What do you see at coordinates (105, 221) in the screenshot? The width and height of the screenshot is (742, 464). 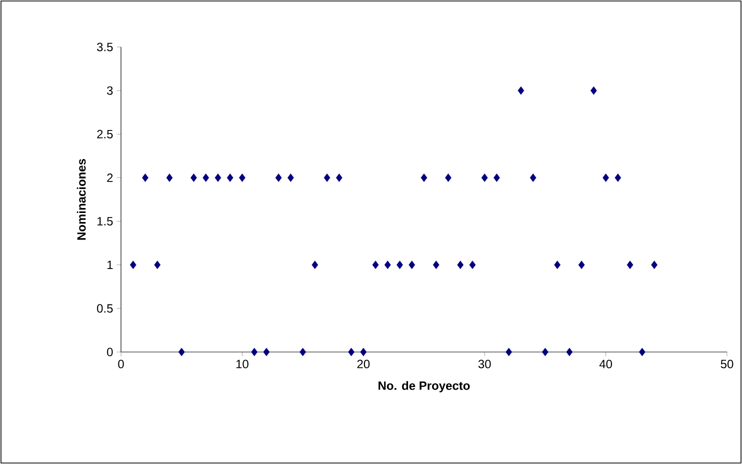 I see `y-tick-label: 1.5` at bounding box center [105, 221].